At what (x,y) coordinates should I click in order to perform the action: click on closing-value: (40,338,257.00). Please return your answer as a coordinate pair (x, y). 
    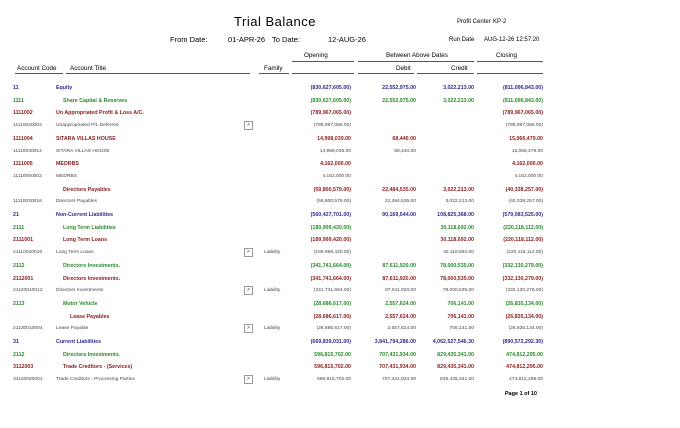
    Looking at the image, I should click on (525, 202).